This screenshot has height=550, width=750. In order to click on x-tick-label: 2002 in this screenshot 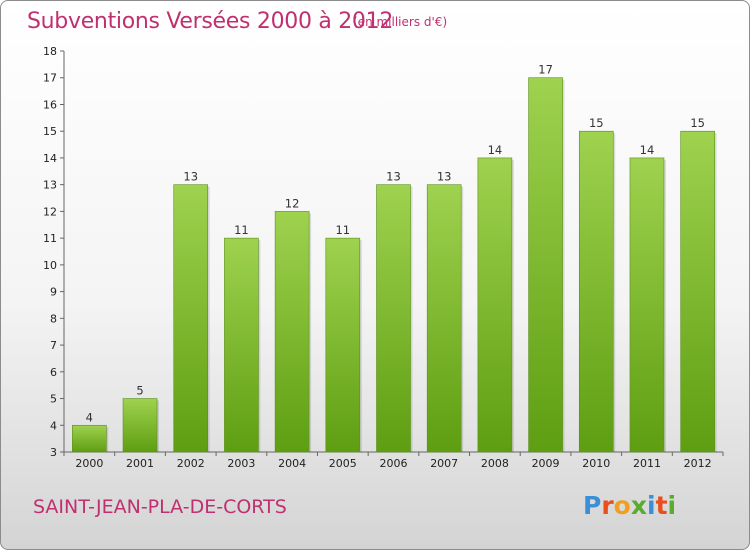, I will do `click(191, 463)`.